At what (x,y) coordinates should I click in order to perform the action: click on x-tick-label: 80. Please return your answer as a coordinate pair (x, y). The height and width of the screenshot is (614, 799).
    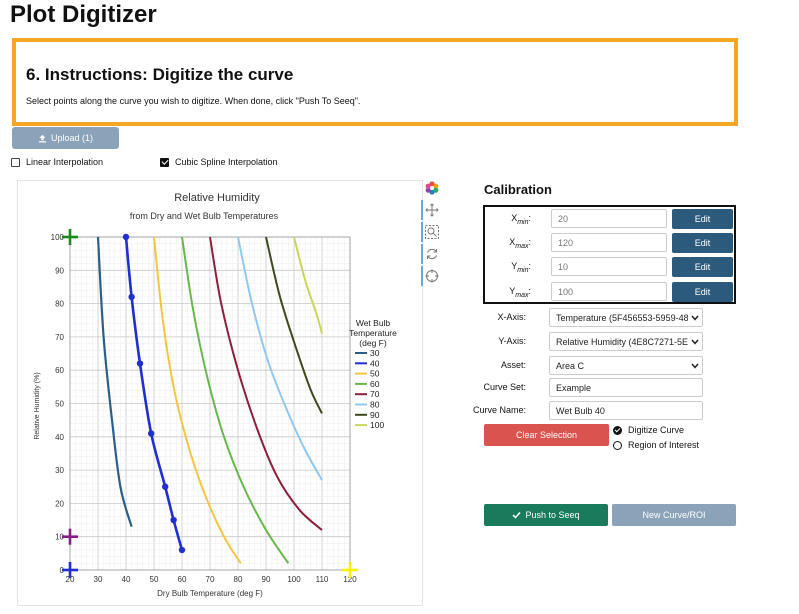
    Looking at the image, I should click on (238, 579).